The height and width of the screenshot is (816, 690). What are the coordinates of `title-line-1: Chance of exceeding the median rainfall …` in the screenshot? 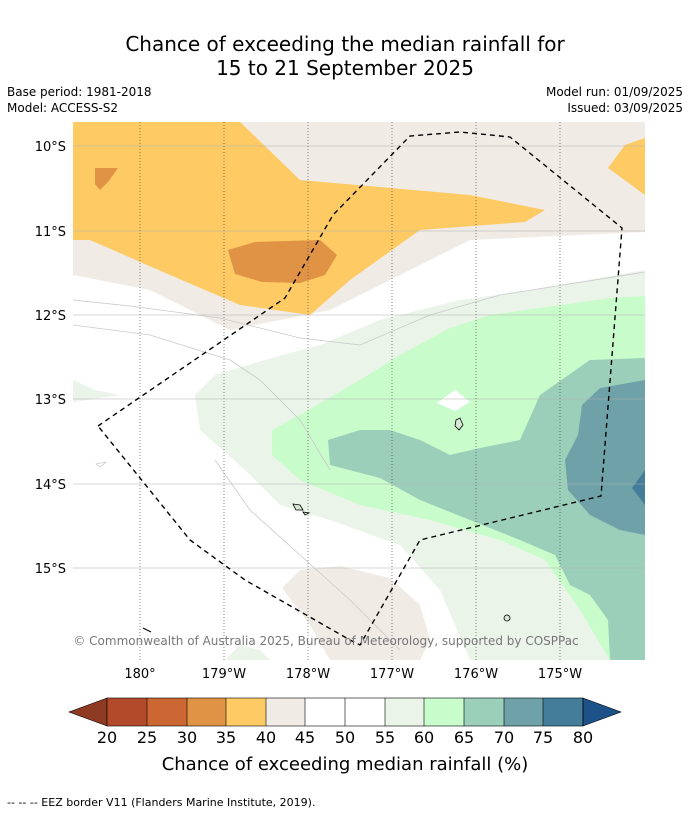 It's located at (345, 44).